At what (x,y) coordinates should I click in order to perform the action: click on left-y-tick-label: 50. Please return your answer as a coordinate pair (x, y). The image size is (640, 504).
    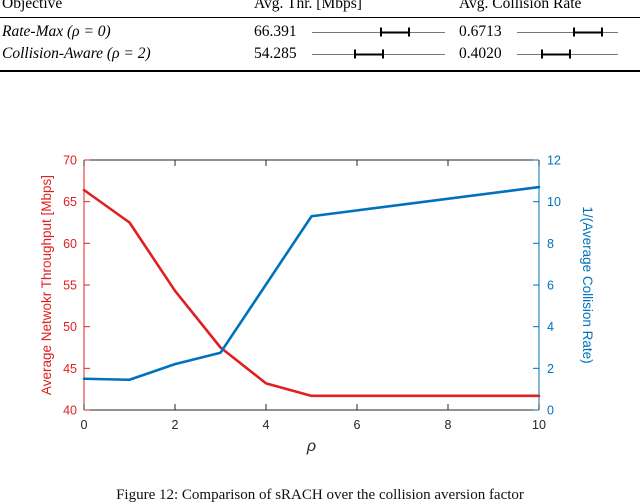
    Looking at the image, I should click on (70, 327).